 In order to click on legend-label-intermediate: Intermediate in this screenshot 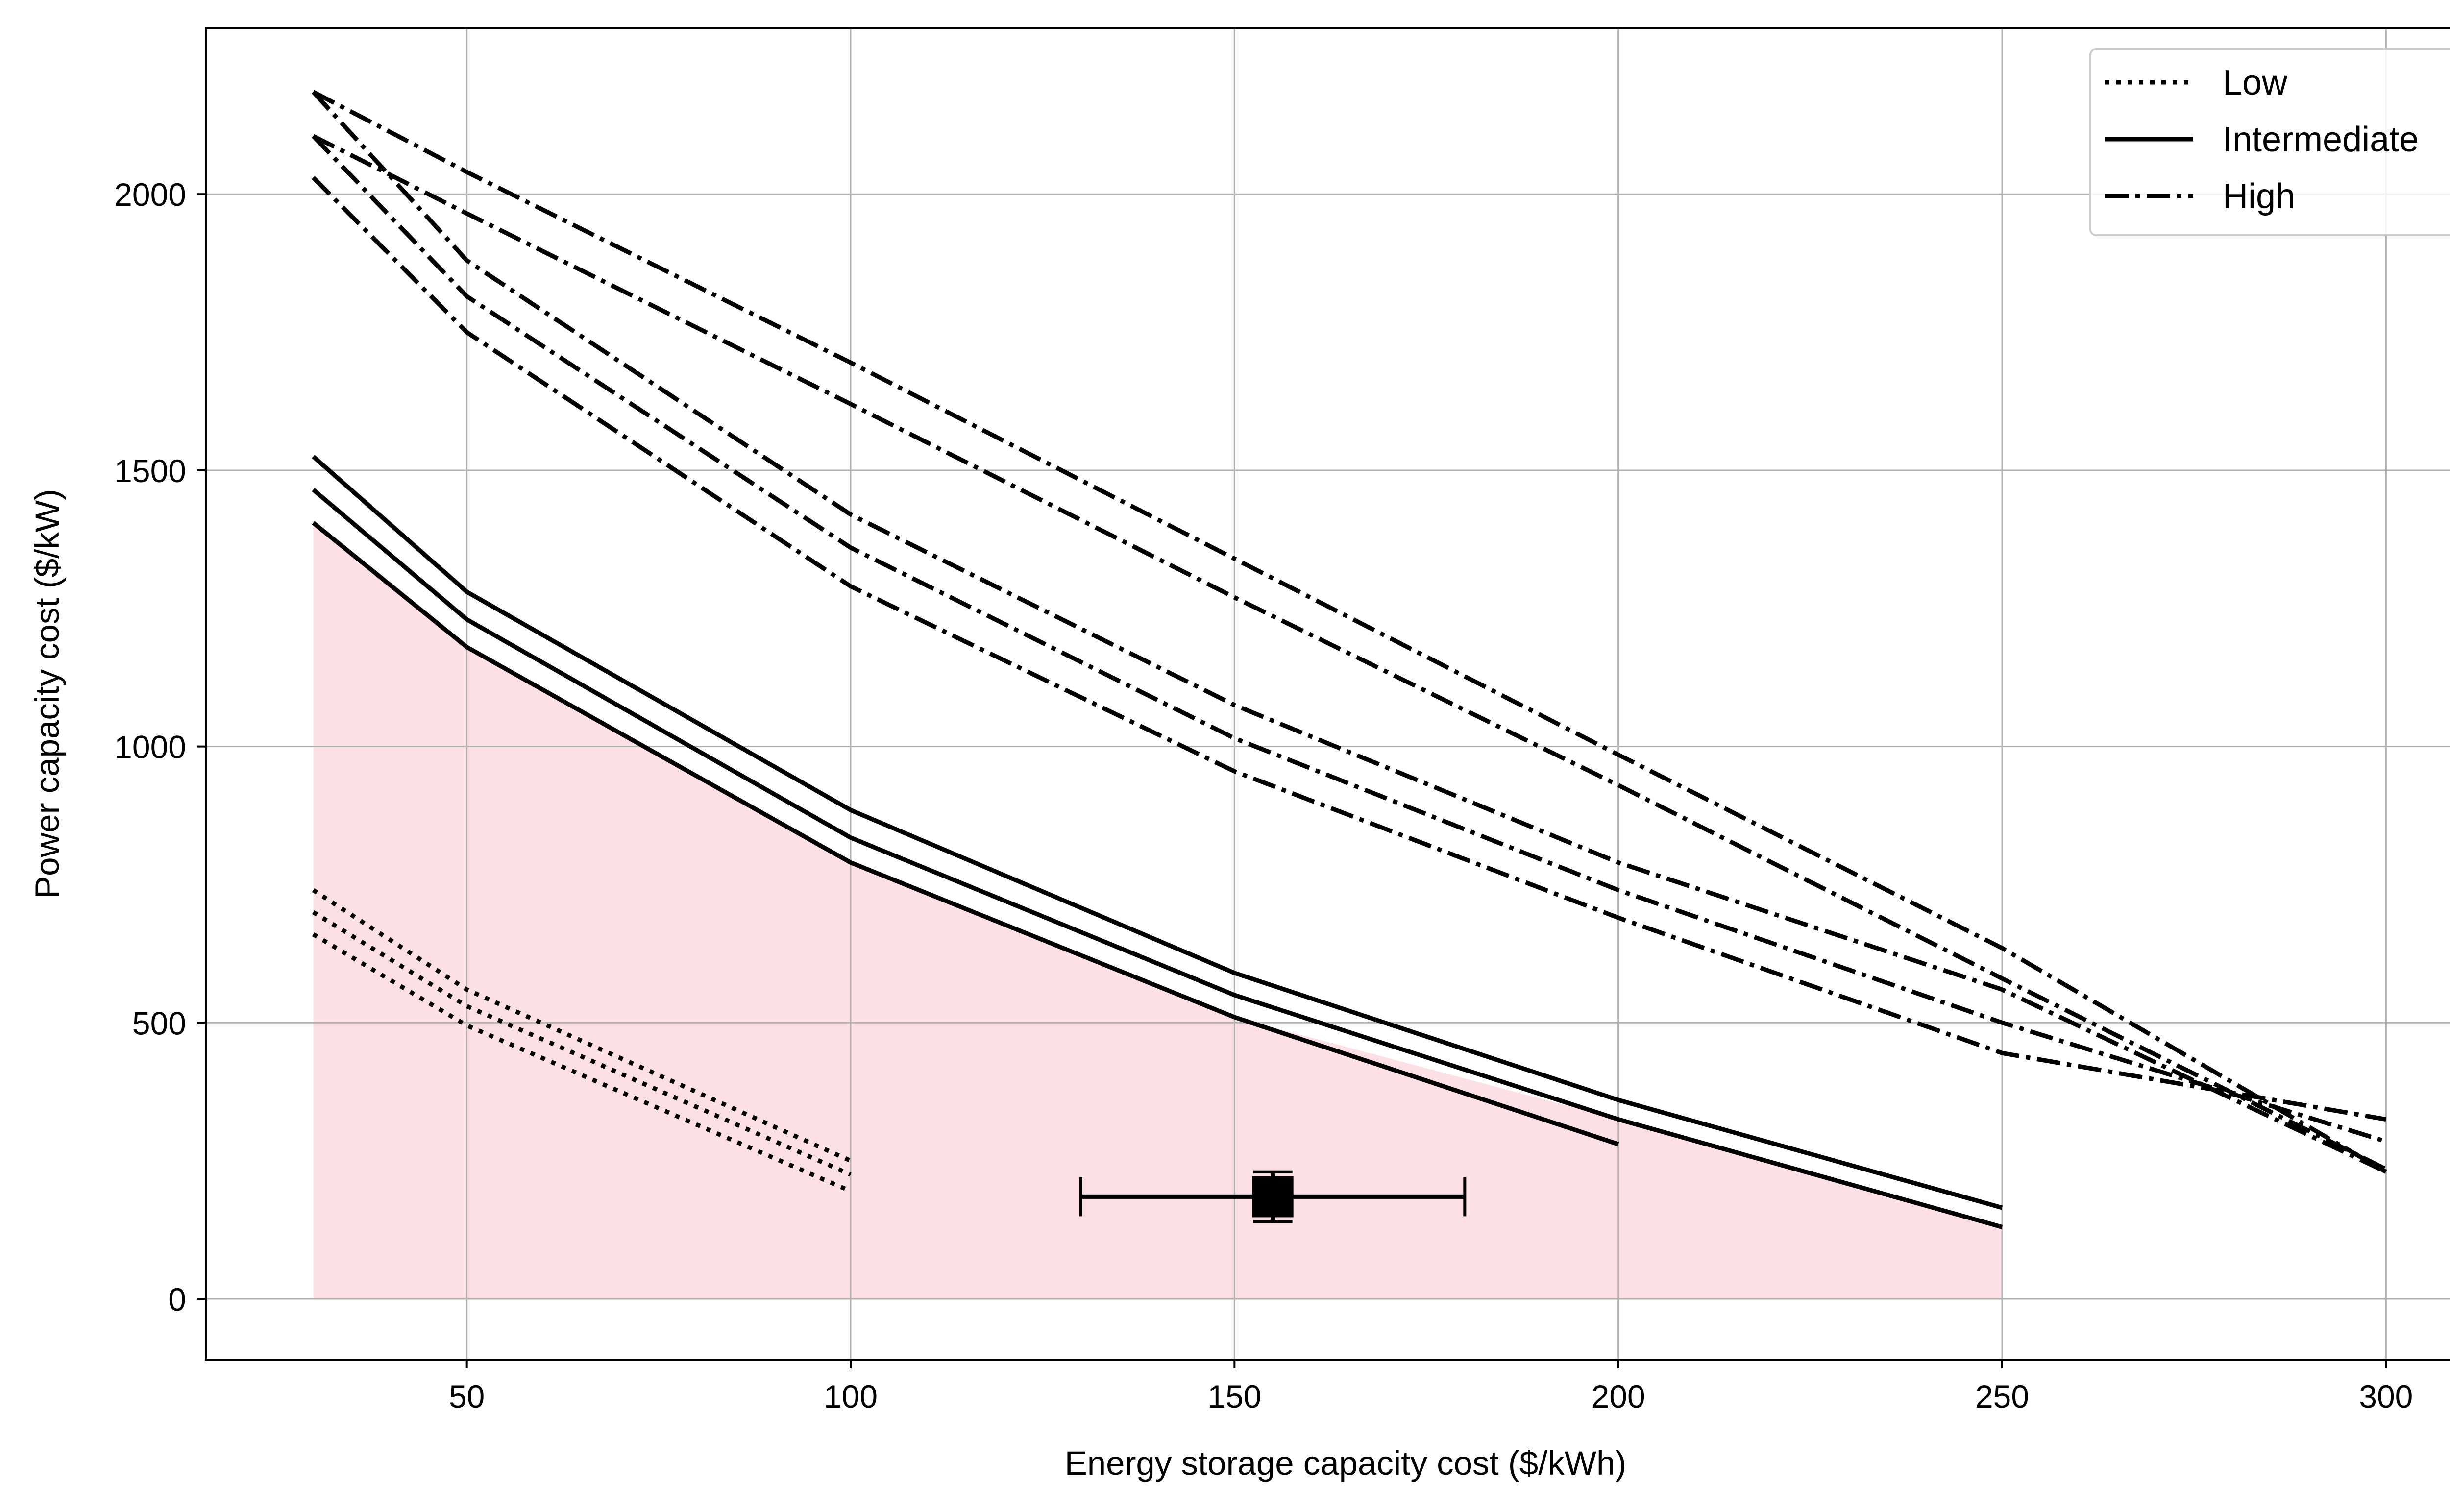, I will do `click(2321, 139)`.